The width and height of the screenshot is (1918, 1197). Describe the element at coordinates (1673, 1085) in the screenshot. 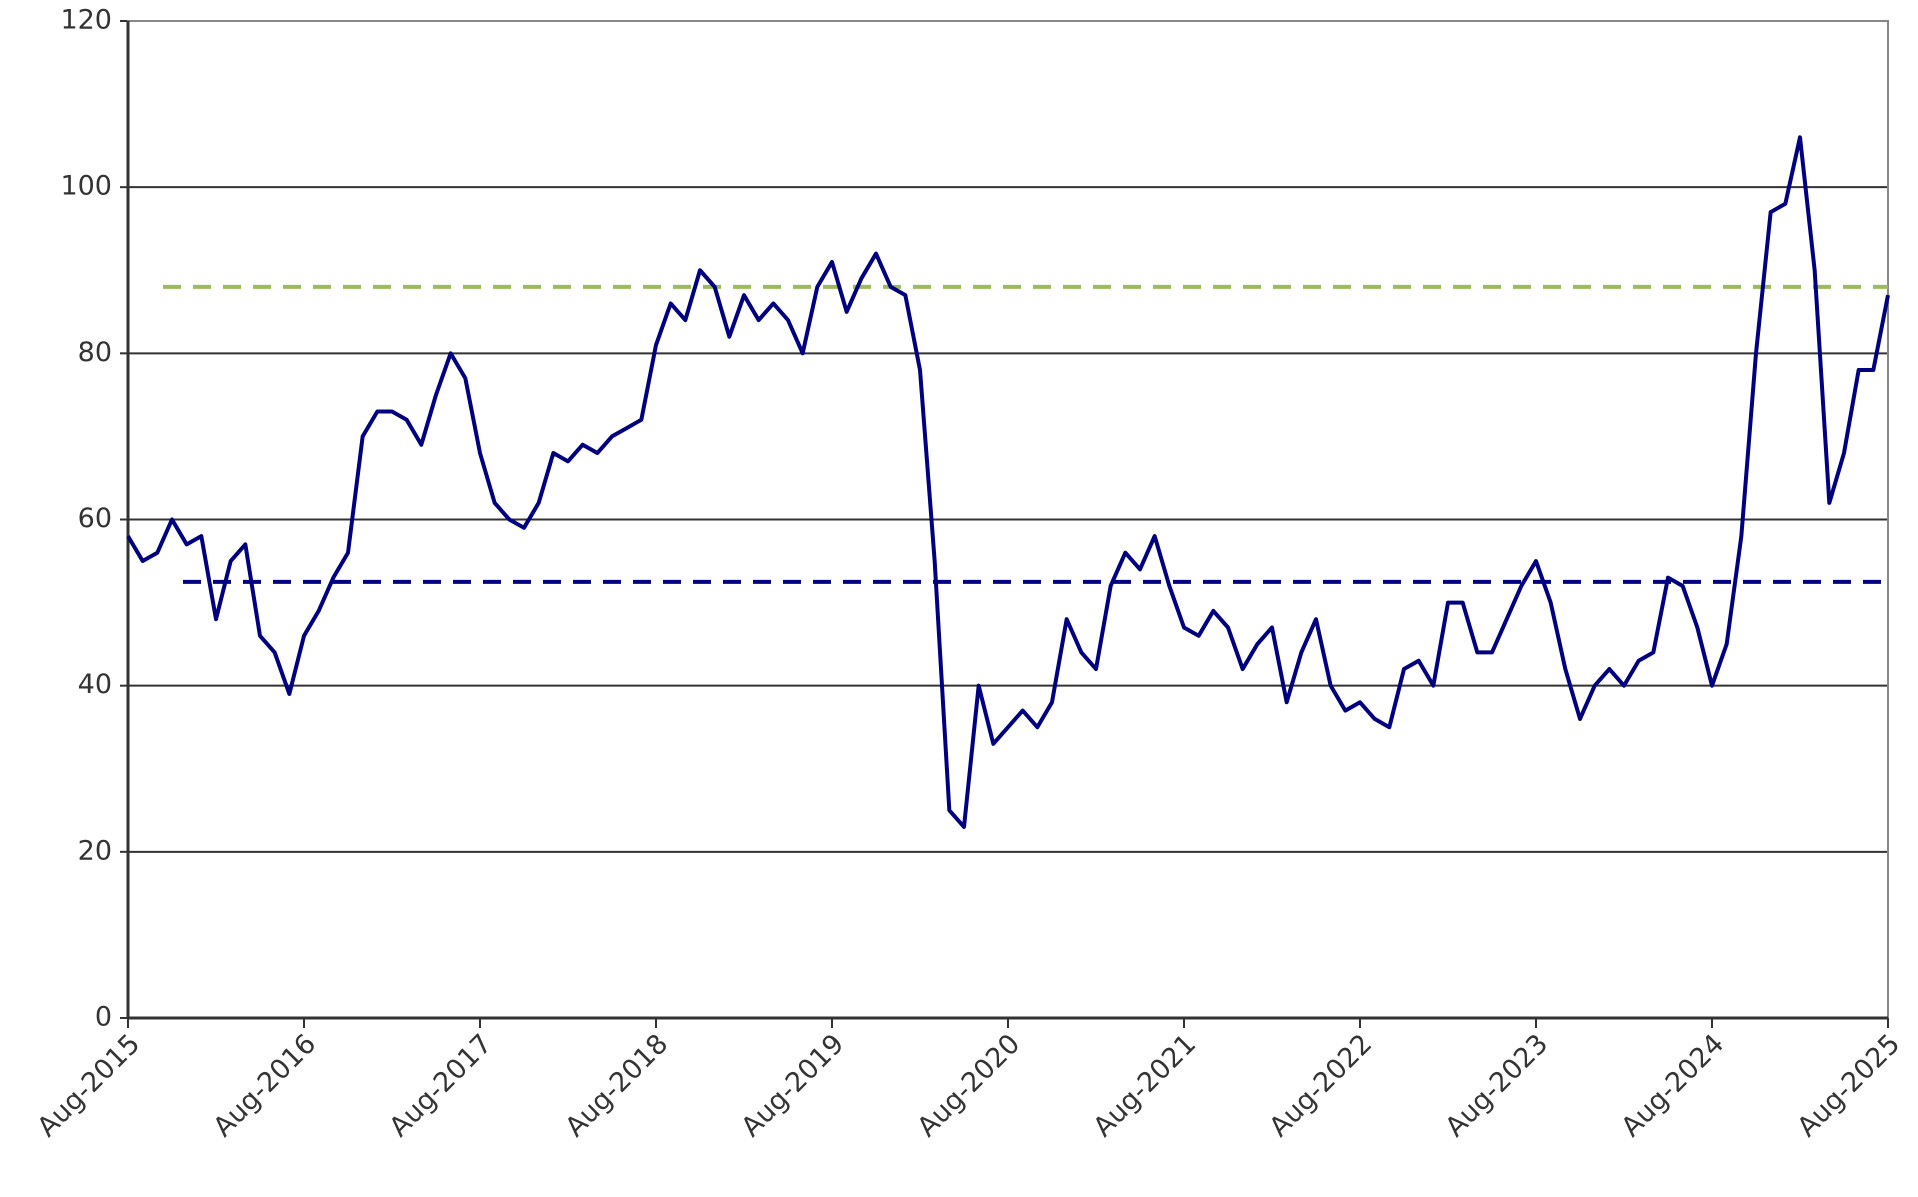

I see `x-tick-label: Aug-2024` at that location.